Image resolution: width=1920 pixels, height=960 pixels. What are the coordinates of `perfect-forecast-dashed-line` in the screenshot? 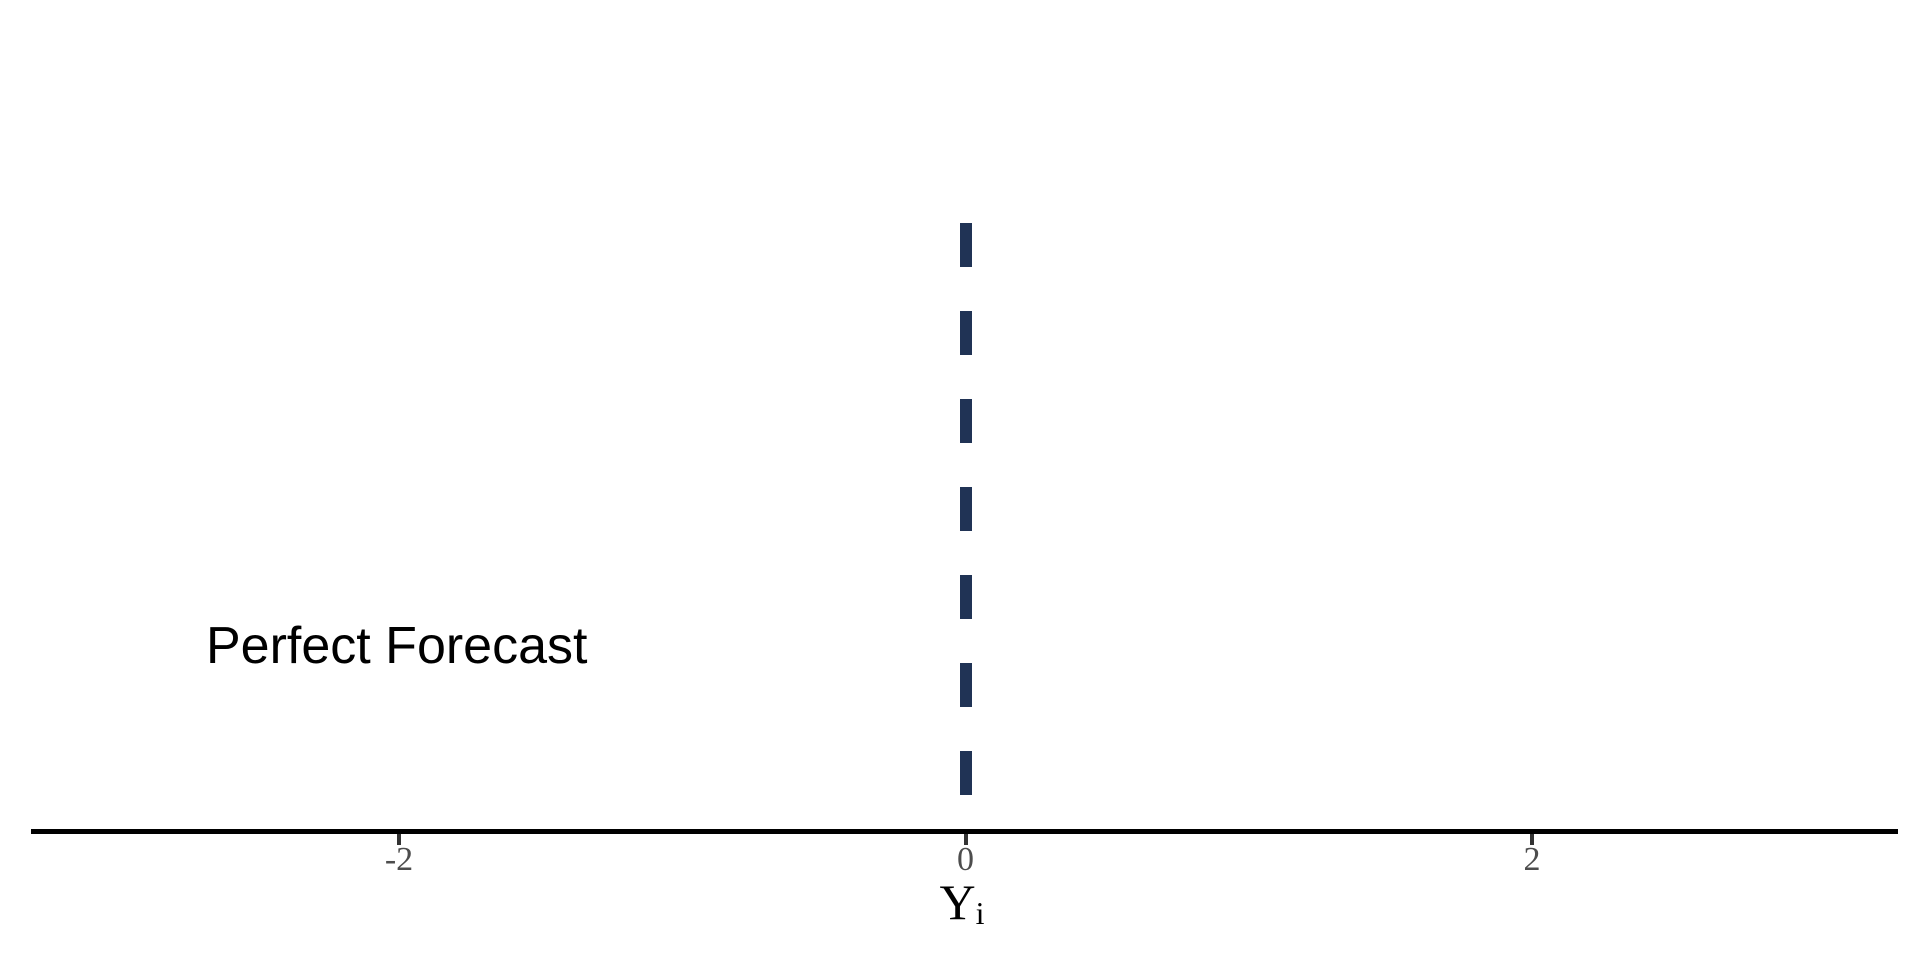 It's located at (965, 509).